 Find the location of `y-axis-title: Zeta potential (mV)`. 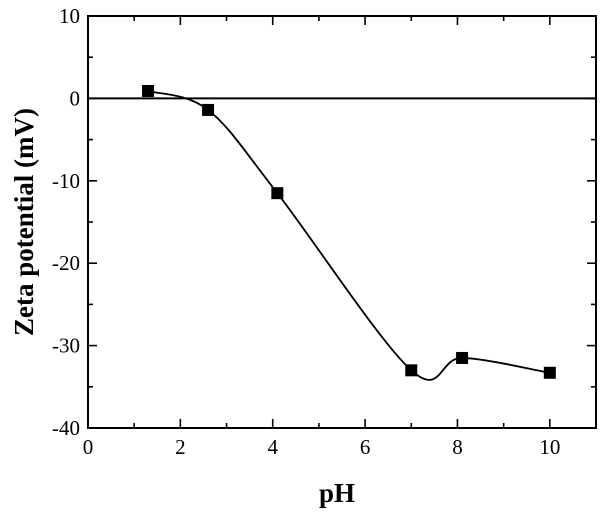

y-axis-title: Zeta potential (mV) is located at coordinates (24, 222).